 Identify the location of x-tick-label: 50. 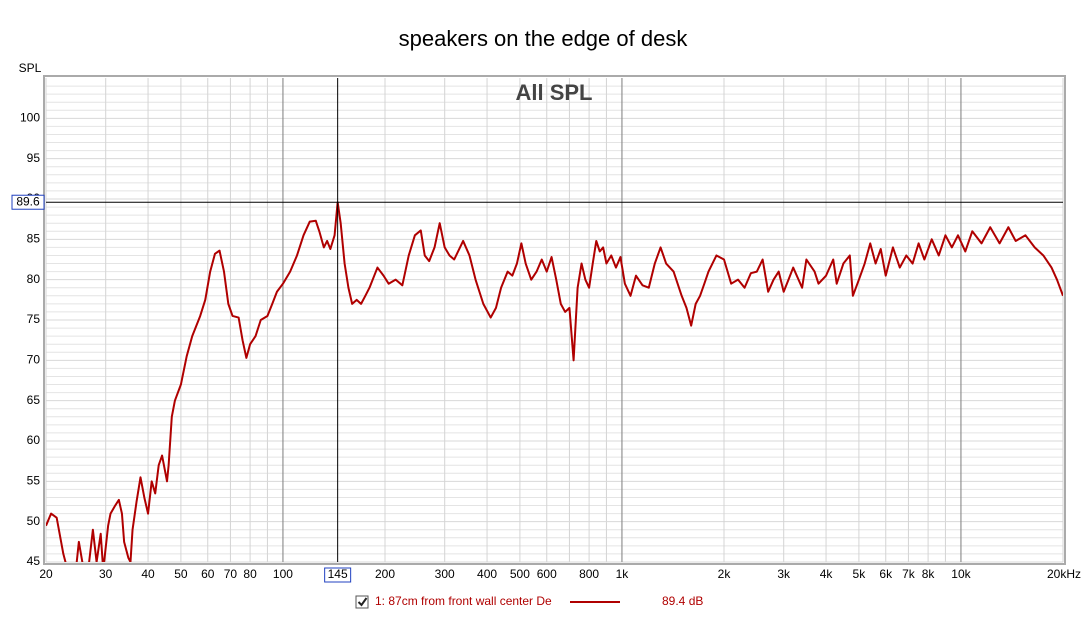
(181, 574).